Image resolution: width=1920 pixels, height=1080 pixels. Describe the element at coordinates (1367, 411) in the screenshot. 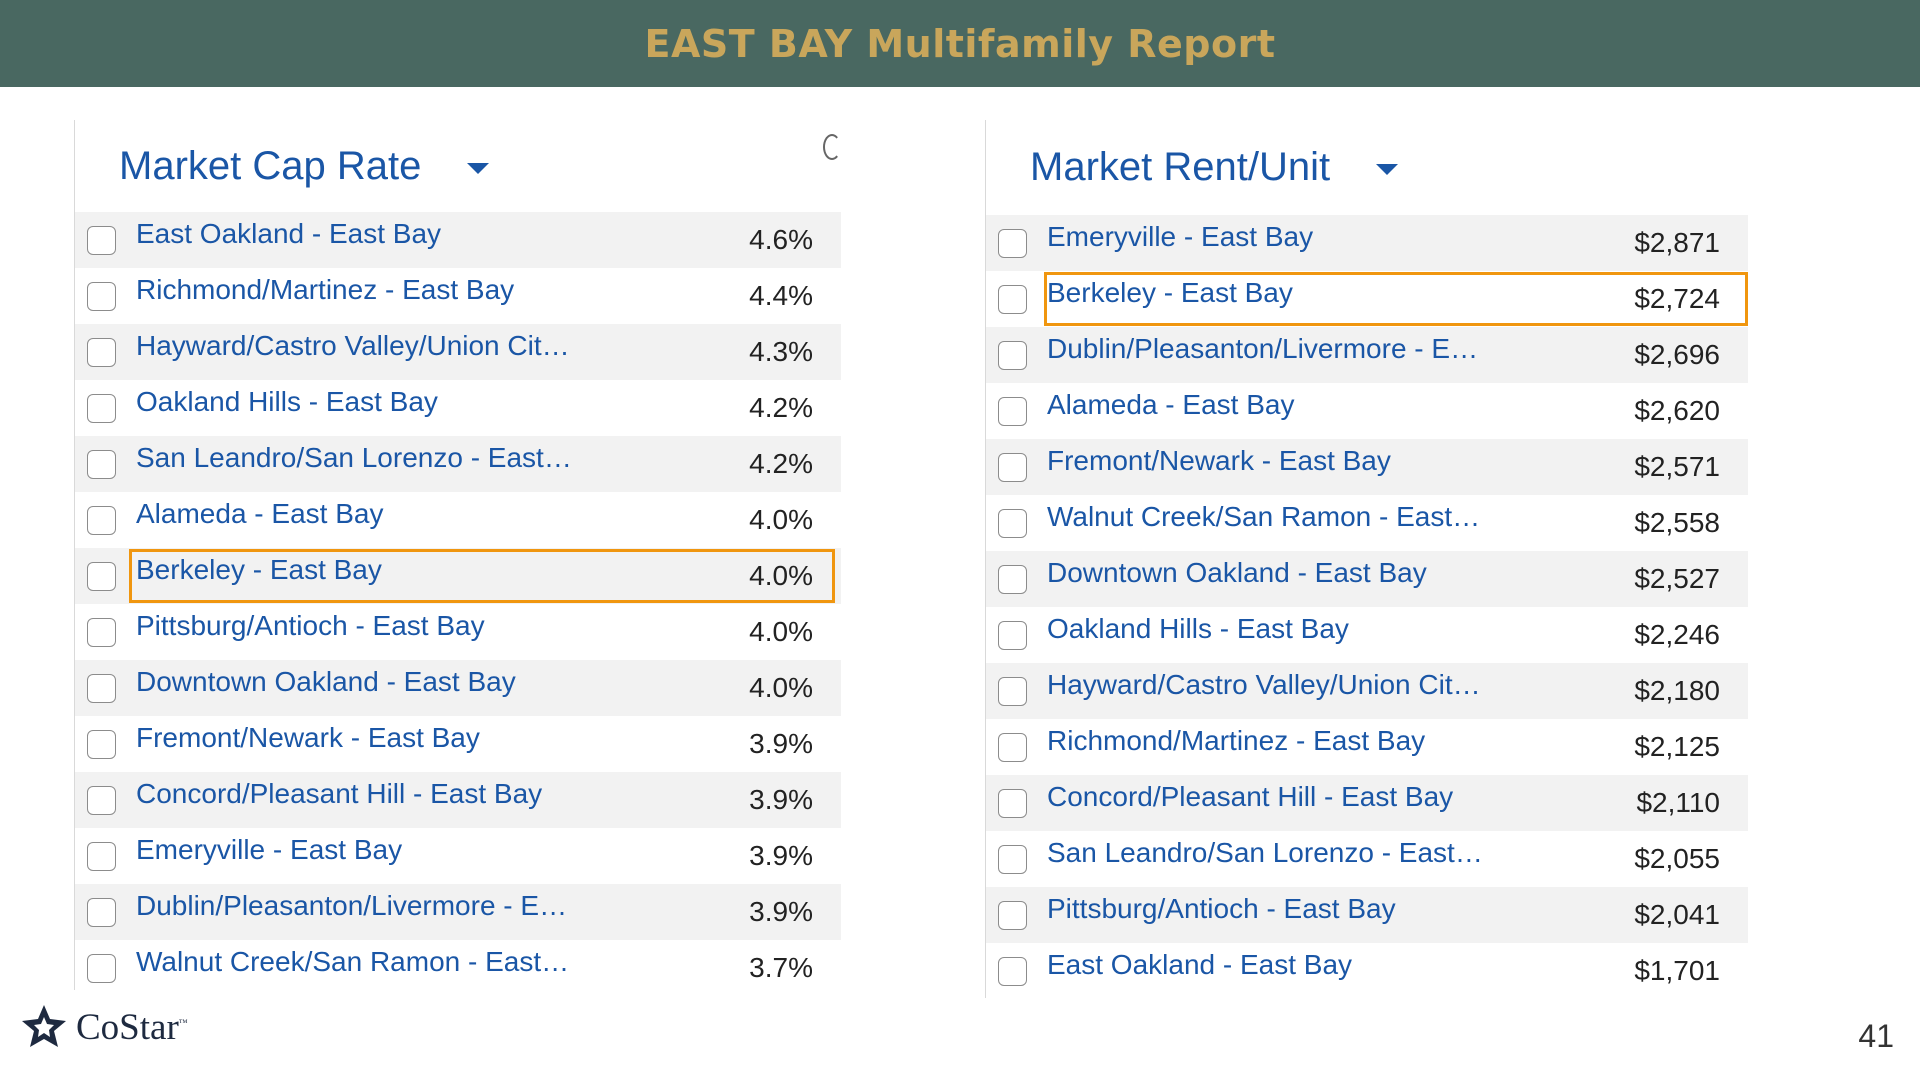

I see `rent-row: Alameda - East Bay $2,620` at that location.